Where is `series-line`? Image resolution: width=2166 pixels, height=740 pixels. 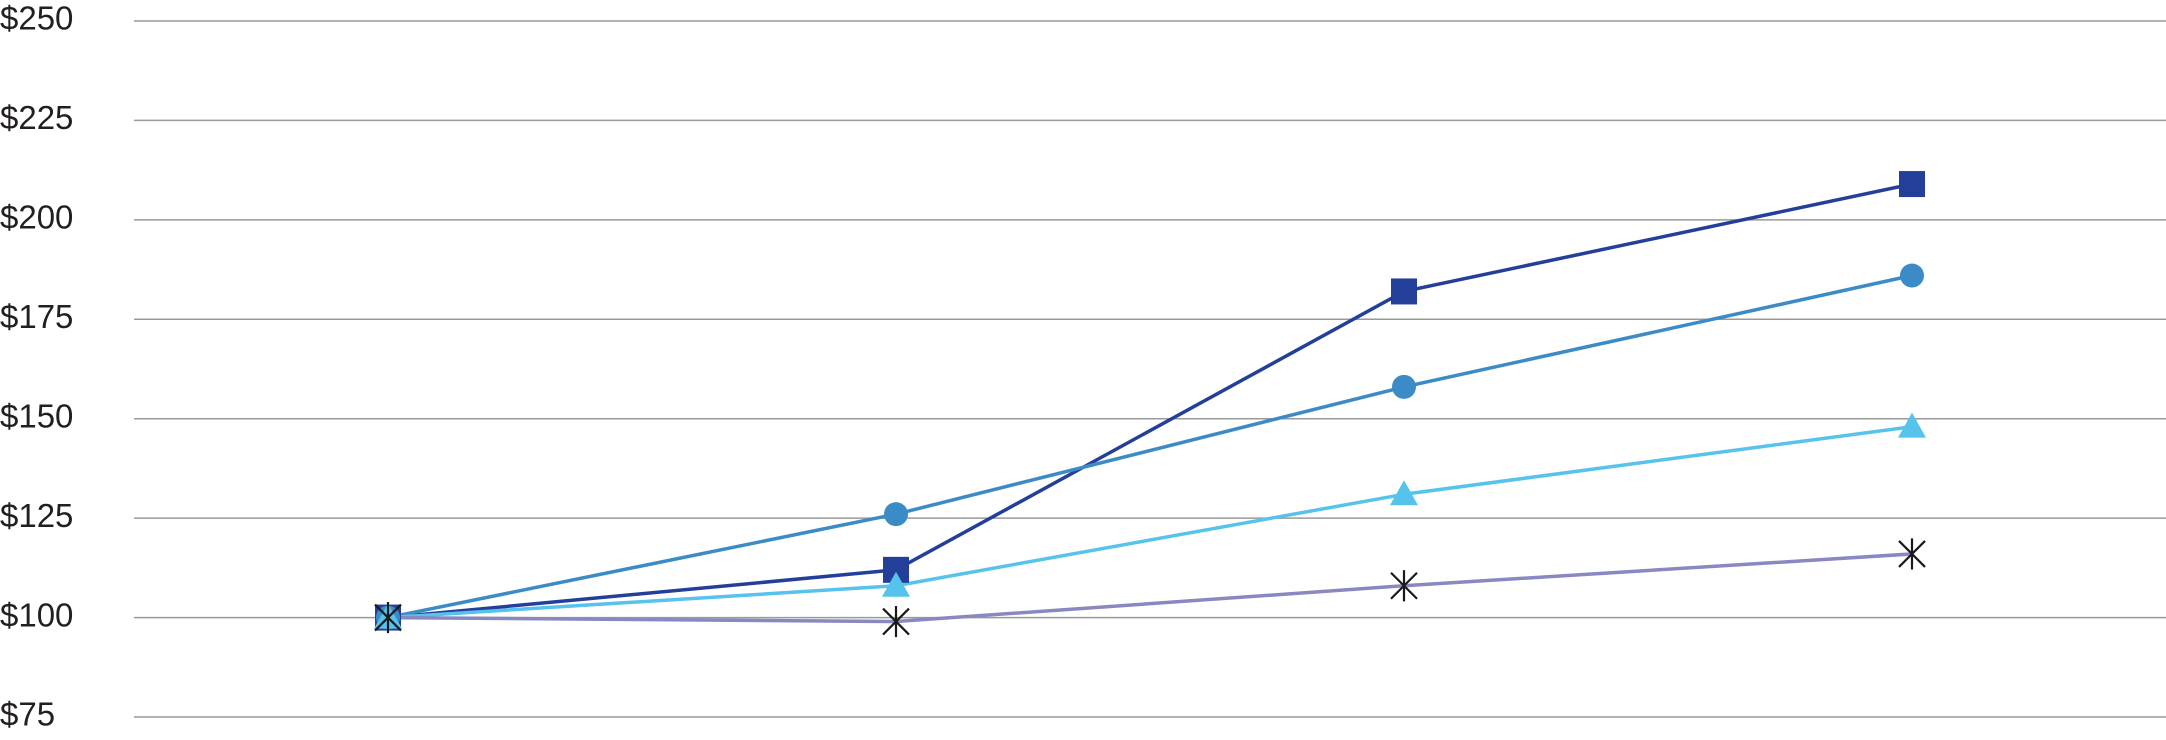 series-line is located at coordinates (1150, 588).